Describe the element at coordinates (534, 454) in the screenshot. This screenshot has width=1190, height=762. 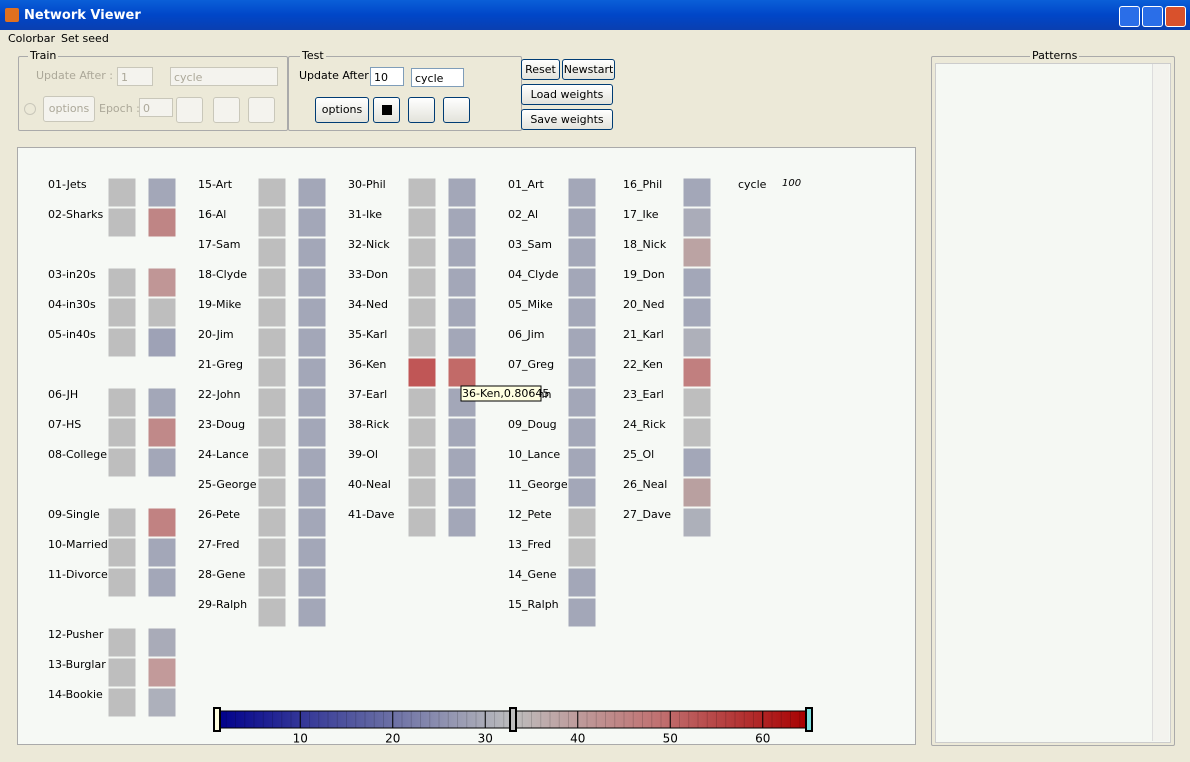
I see `unit-label: 10_Lance` at that location.